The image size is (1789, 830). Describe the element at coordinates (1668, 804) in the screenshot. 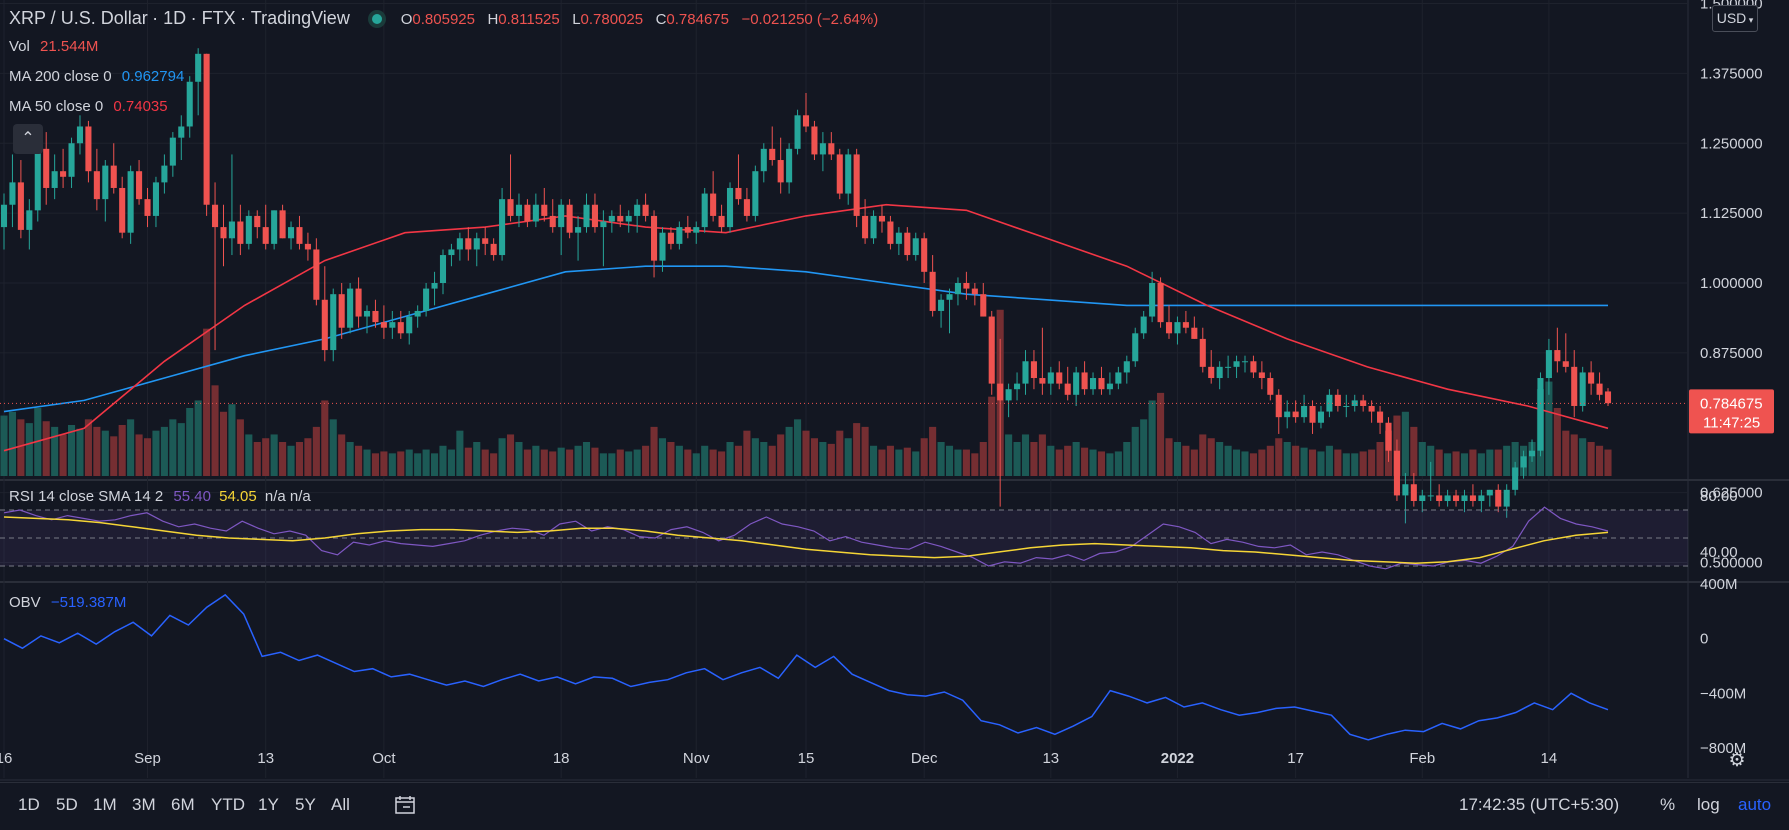

I see `percent-toggle: %` at that location.